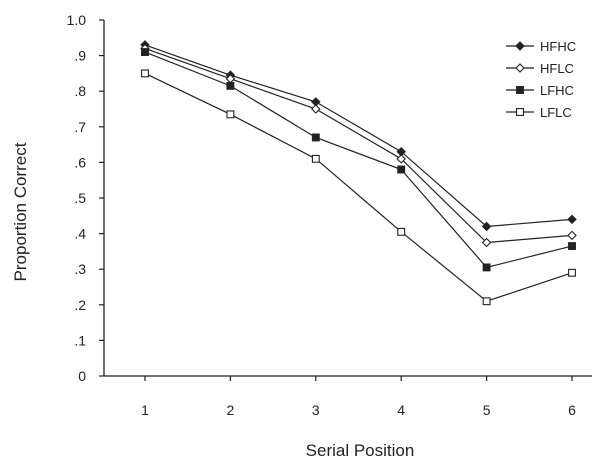 The height and width of the screenshot is (461, 609). I want to click on x-tick-label: 5, so click(487, 410).